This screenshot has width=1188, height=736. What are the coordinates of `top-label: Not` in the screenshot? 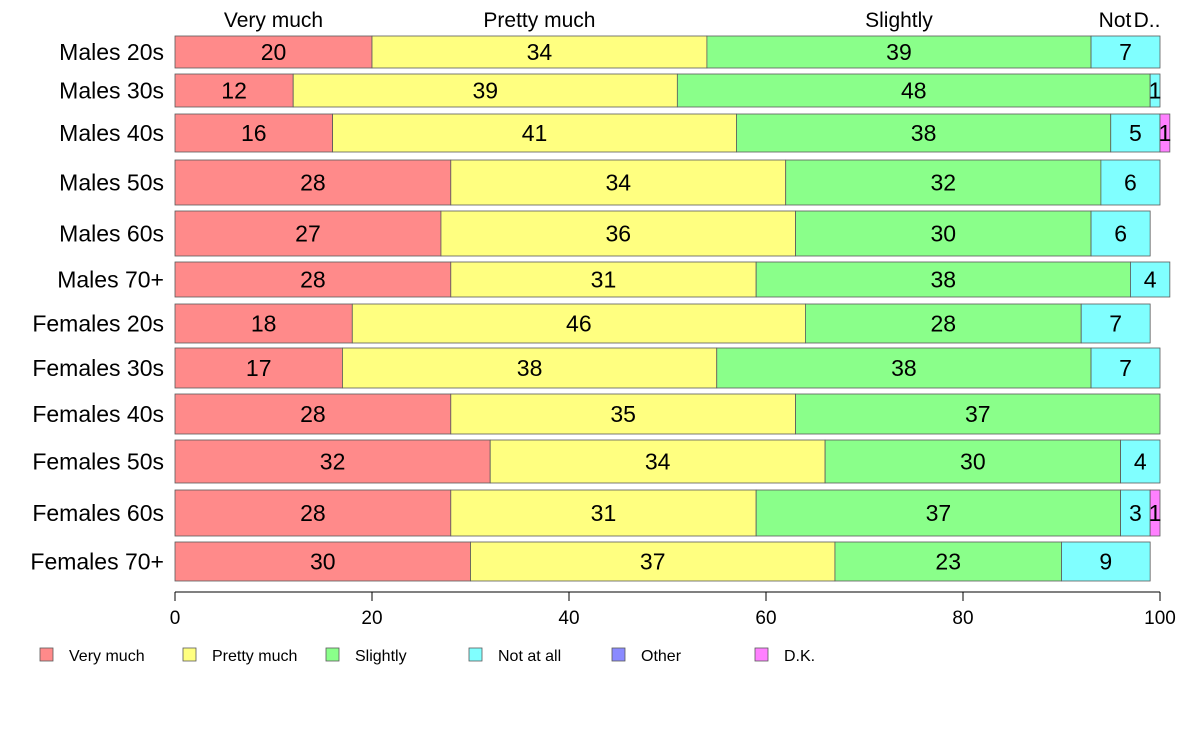 It's located at (1115, 20).